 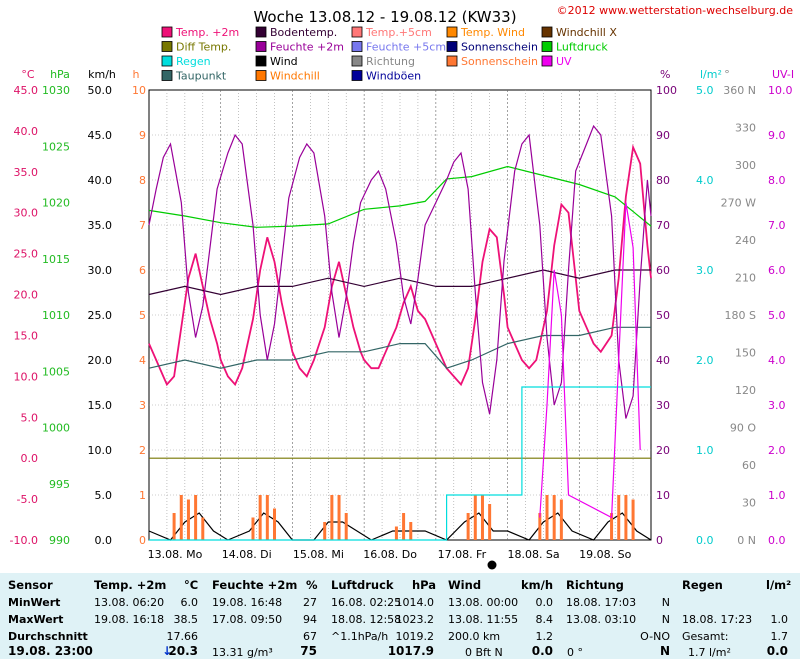 What do you see at coordinates (483, 602) in the screenshot?
I see `stats-min-wind-time: 13.08. 00:00` at bounding box center [483, 602].